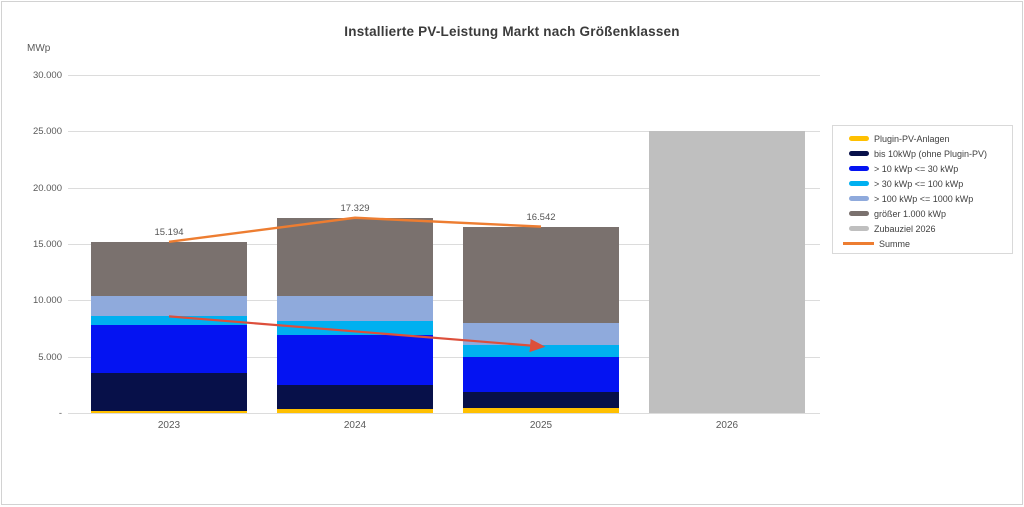  Describe the element at coordinates (541, 425) in the screenshot. I see `x-tick-label: 2025` at that location.